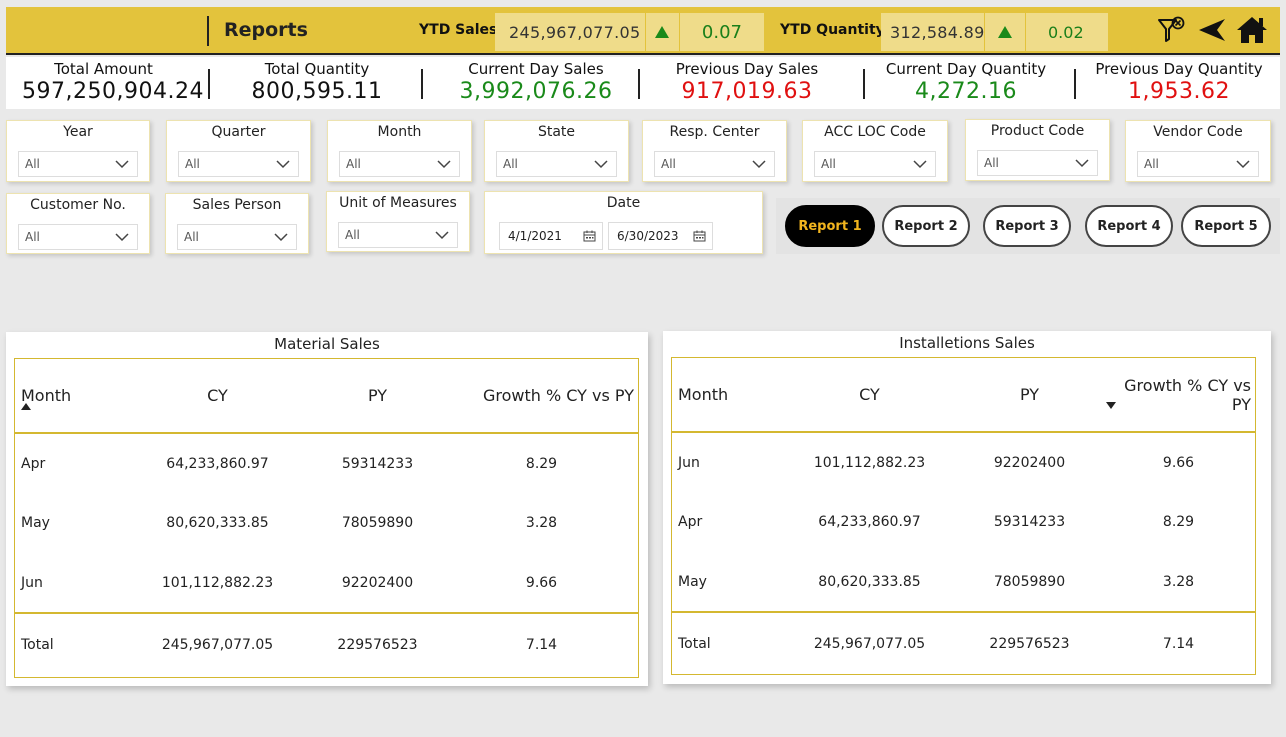 The height and width of the screenshot is (737, 1286). Describe the element at coordinates (556, 132) in the screenshot. I see `slicer-title: State` at that location.